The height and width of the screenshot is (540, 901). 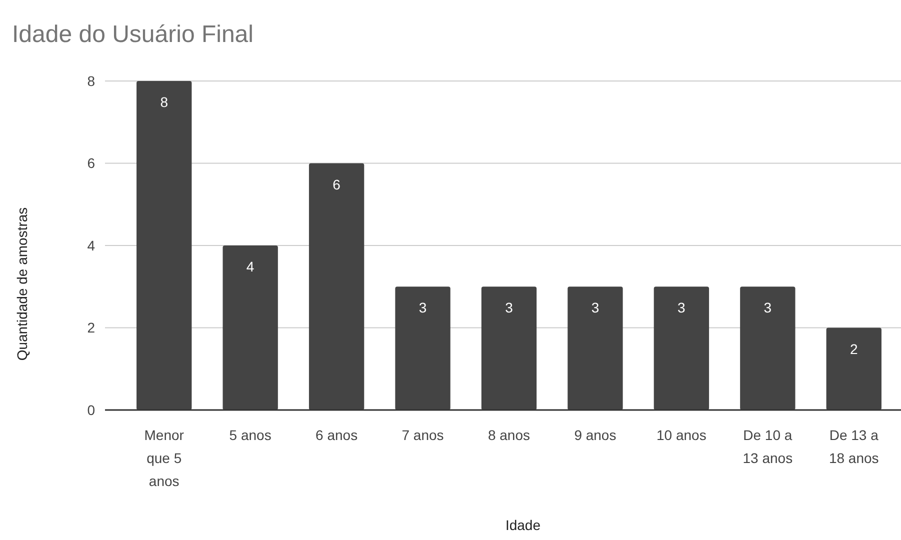 I want to click on x-tick-label: 9 anos, so click(x=595, y=435).